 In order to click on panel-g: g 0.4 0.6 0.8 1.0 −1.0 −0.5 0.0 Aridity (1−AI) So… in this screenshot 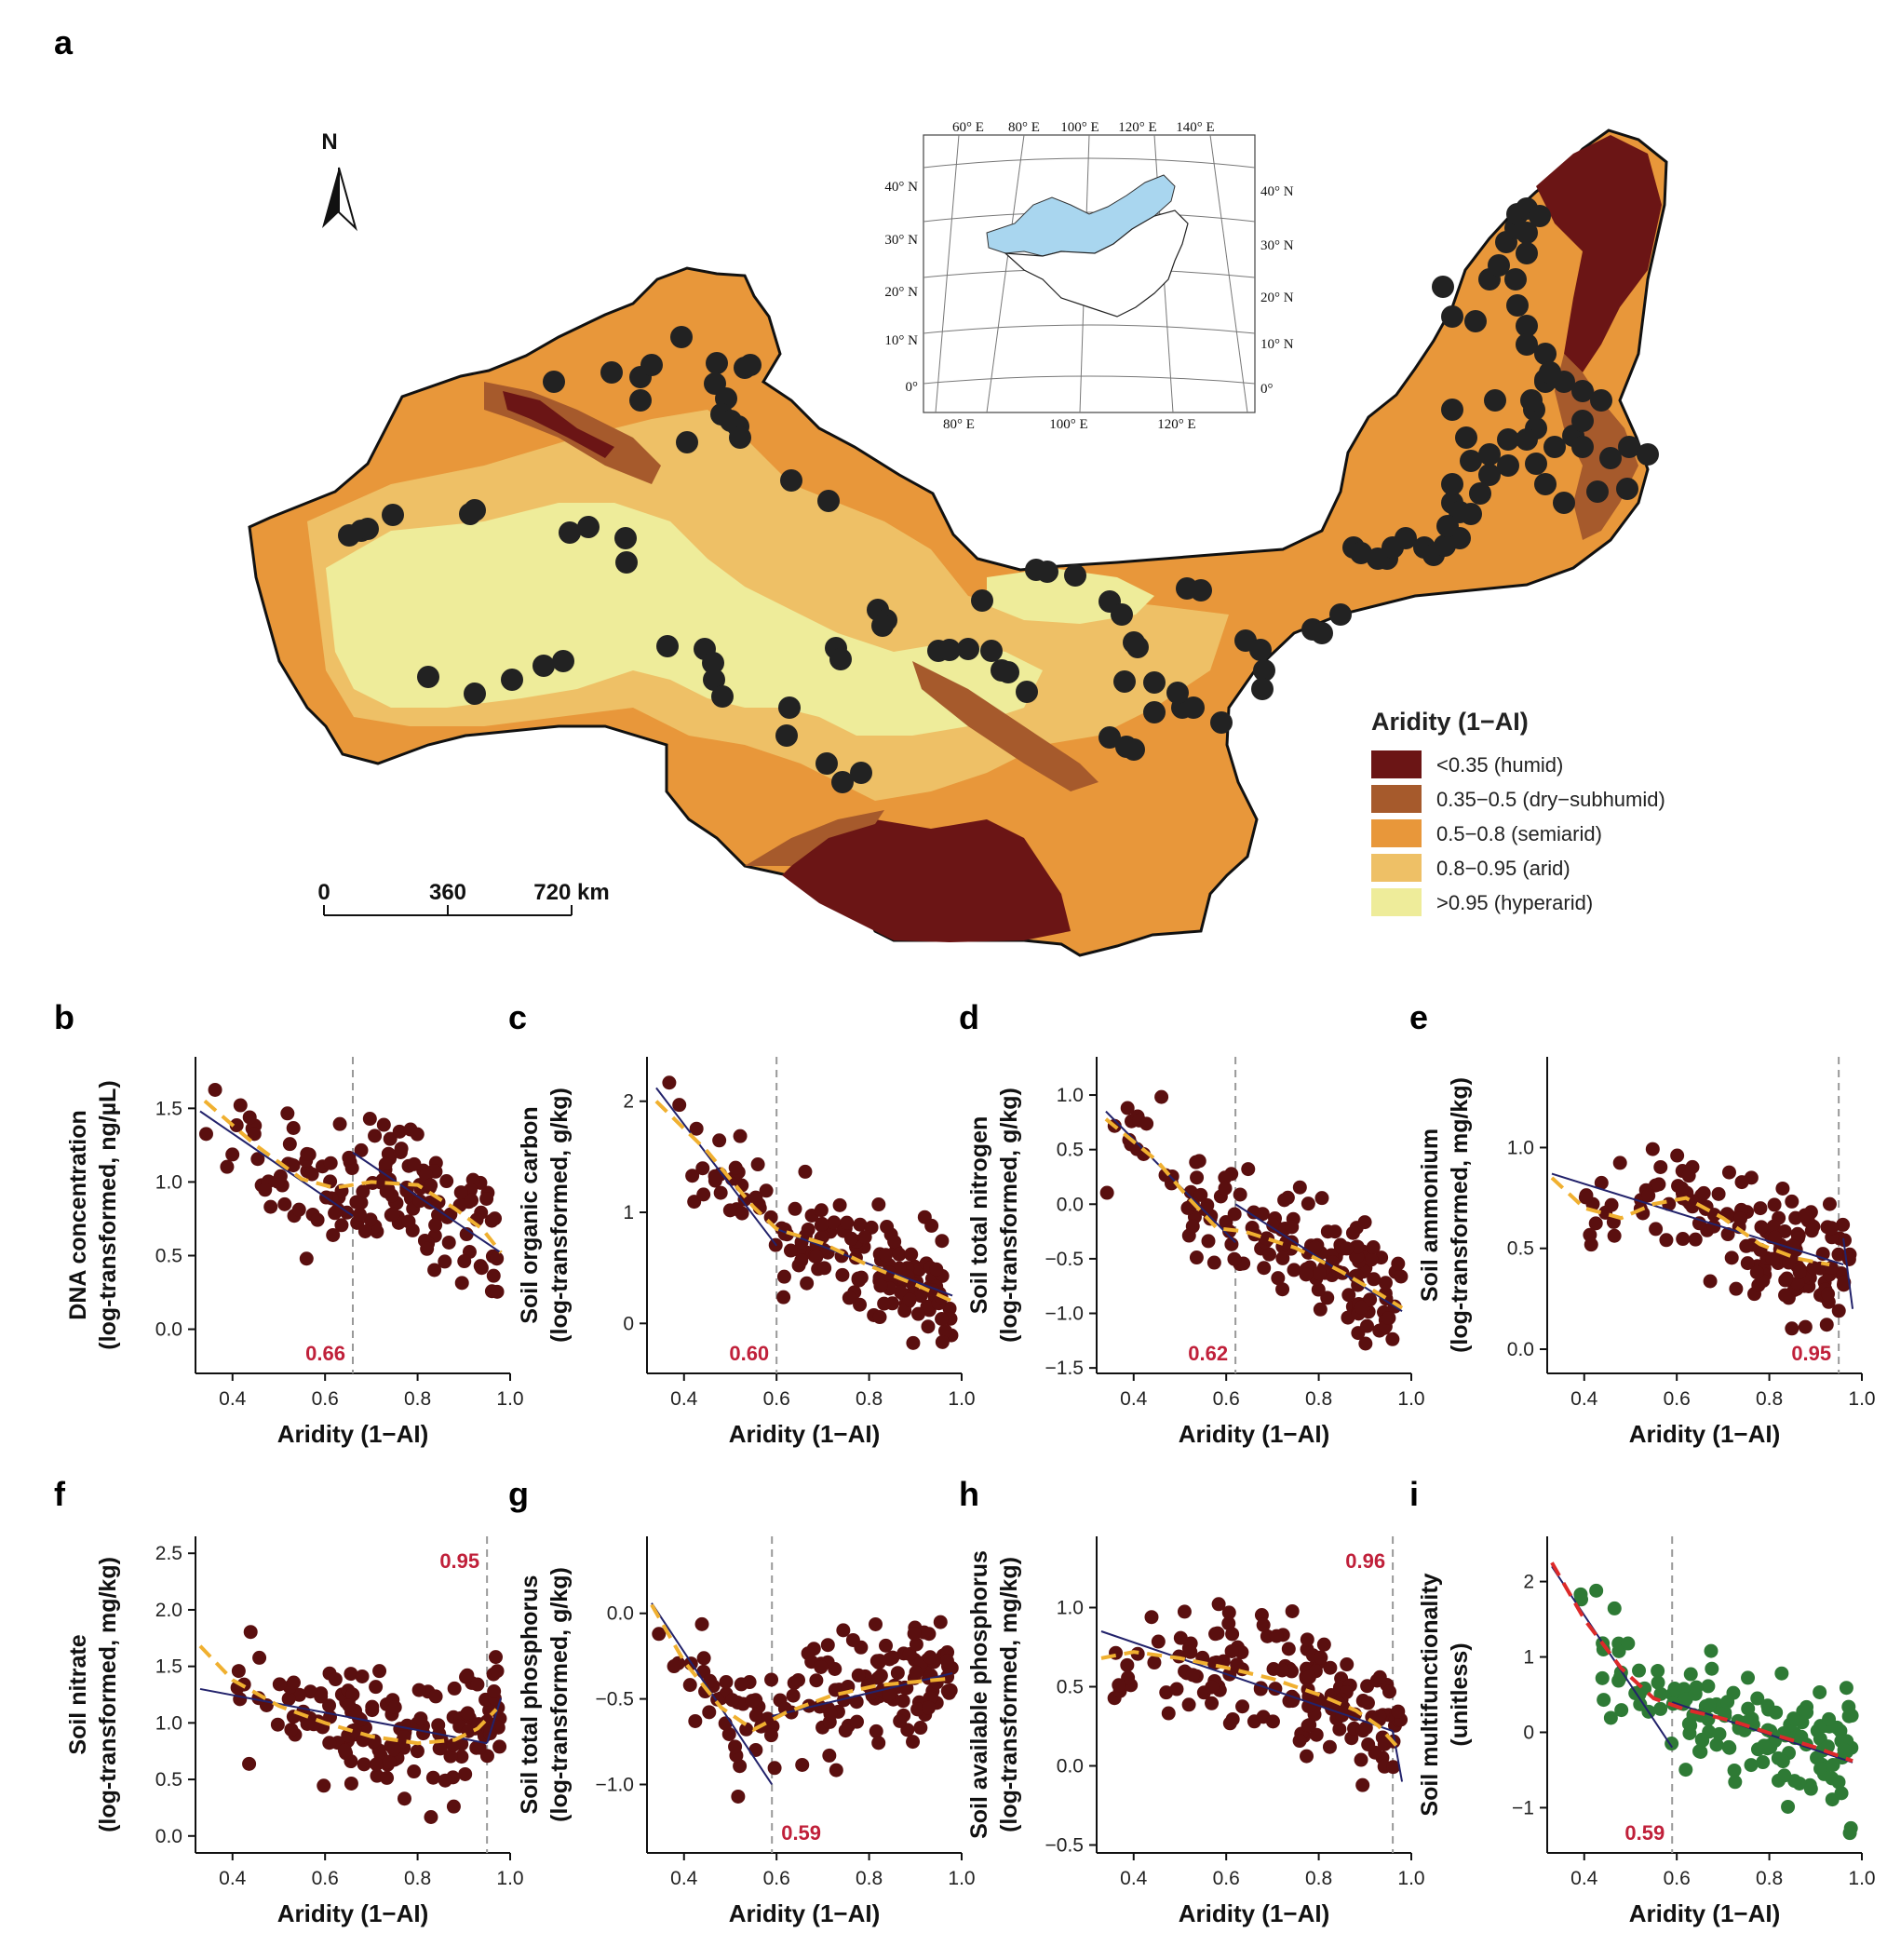, I will do `click(742, 1701)`.